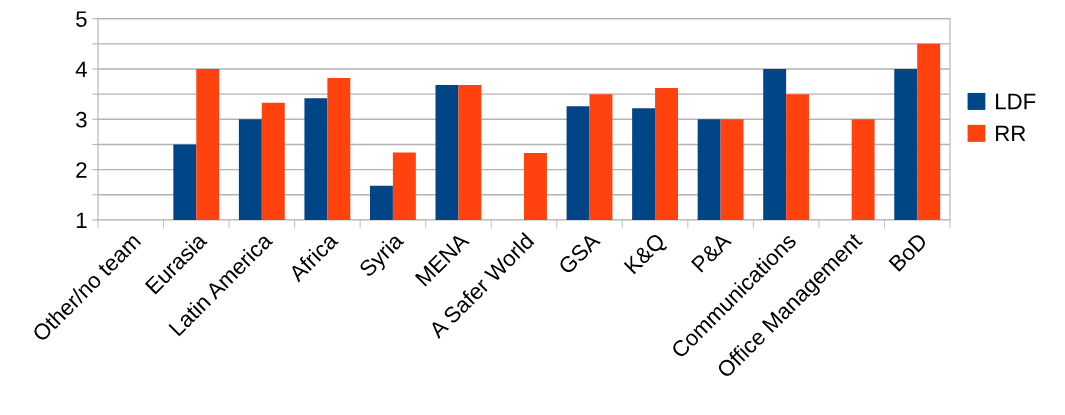  I want to click on legend-label: LDF, so click(1016, 101).